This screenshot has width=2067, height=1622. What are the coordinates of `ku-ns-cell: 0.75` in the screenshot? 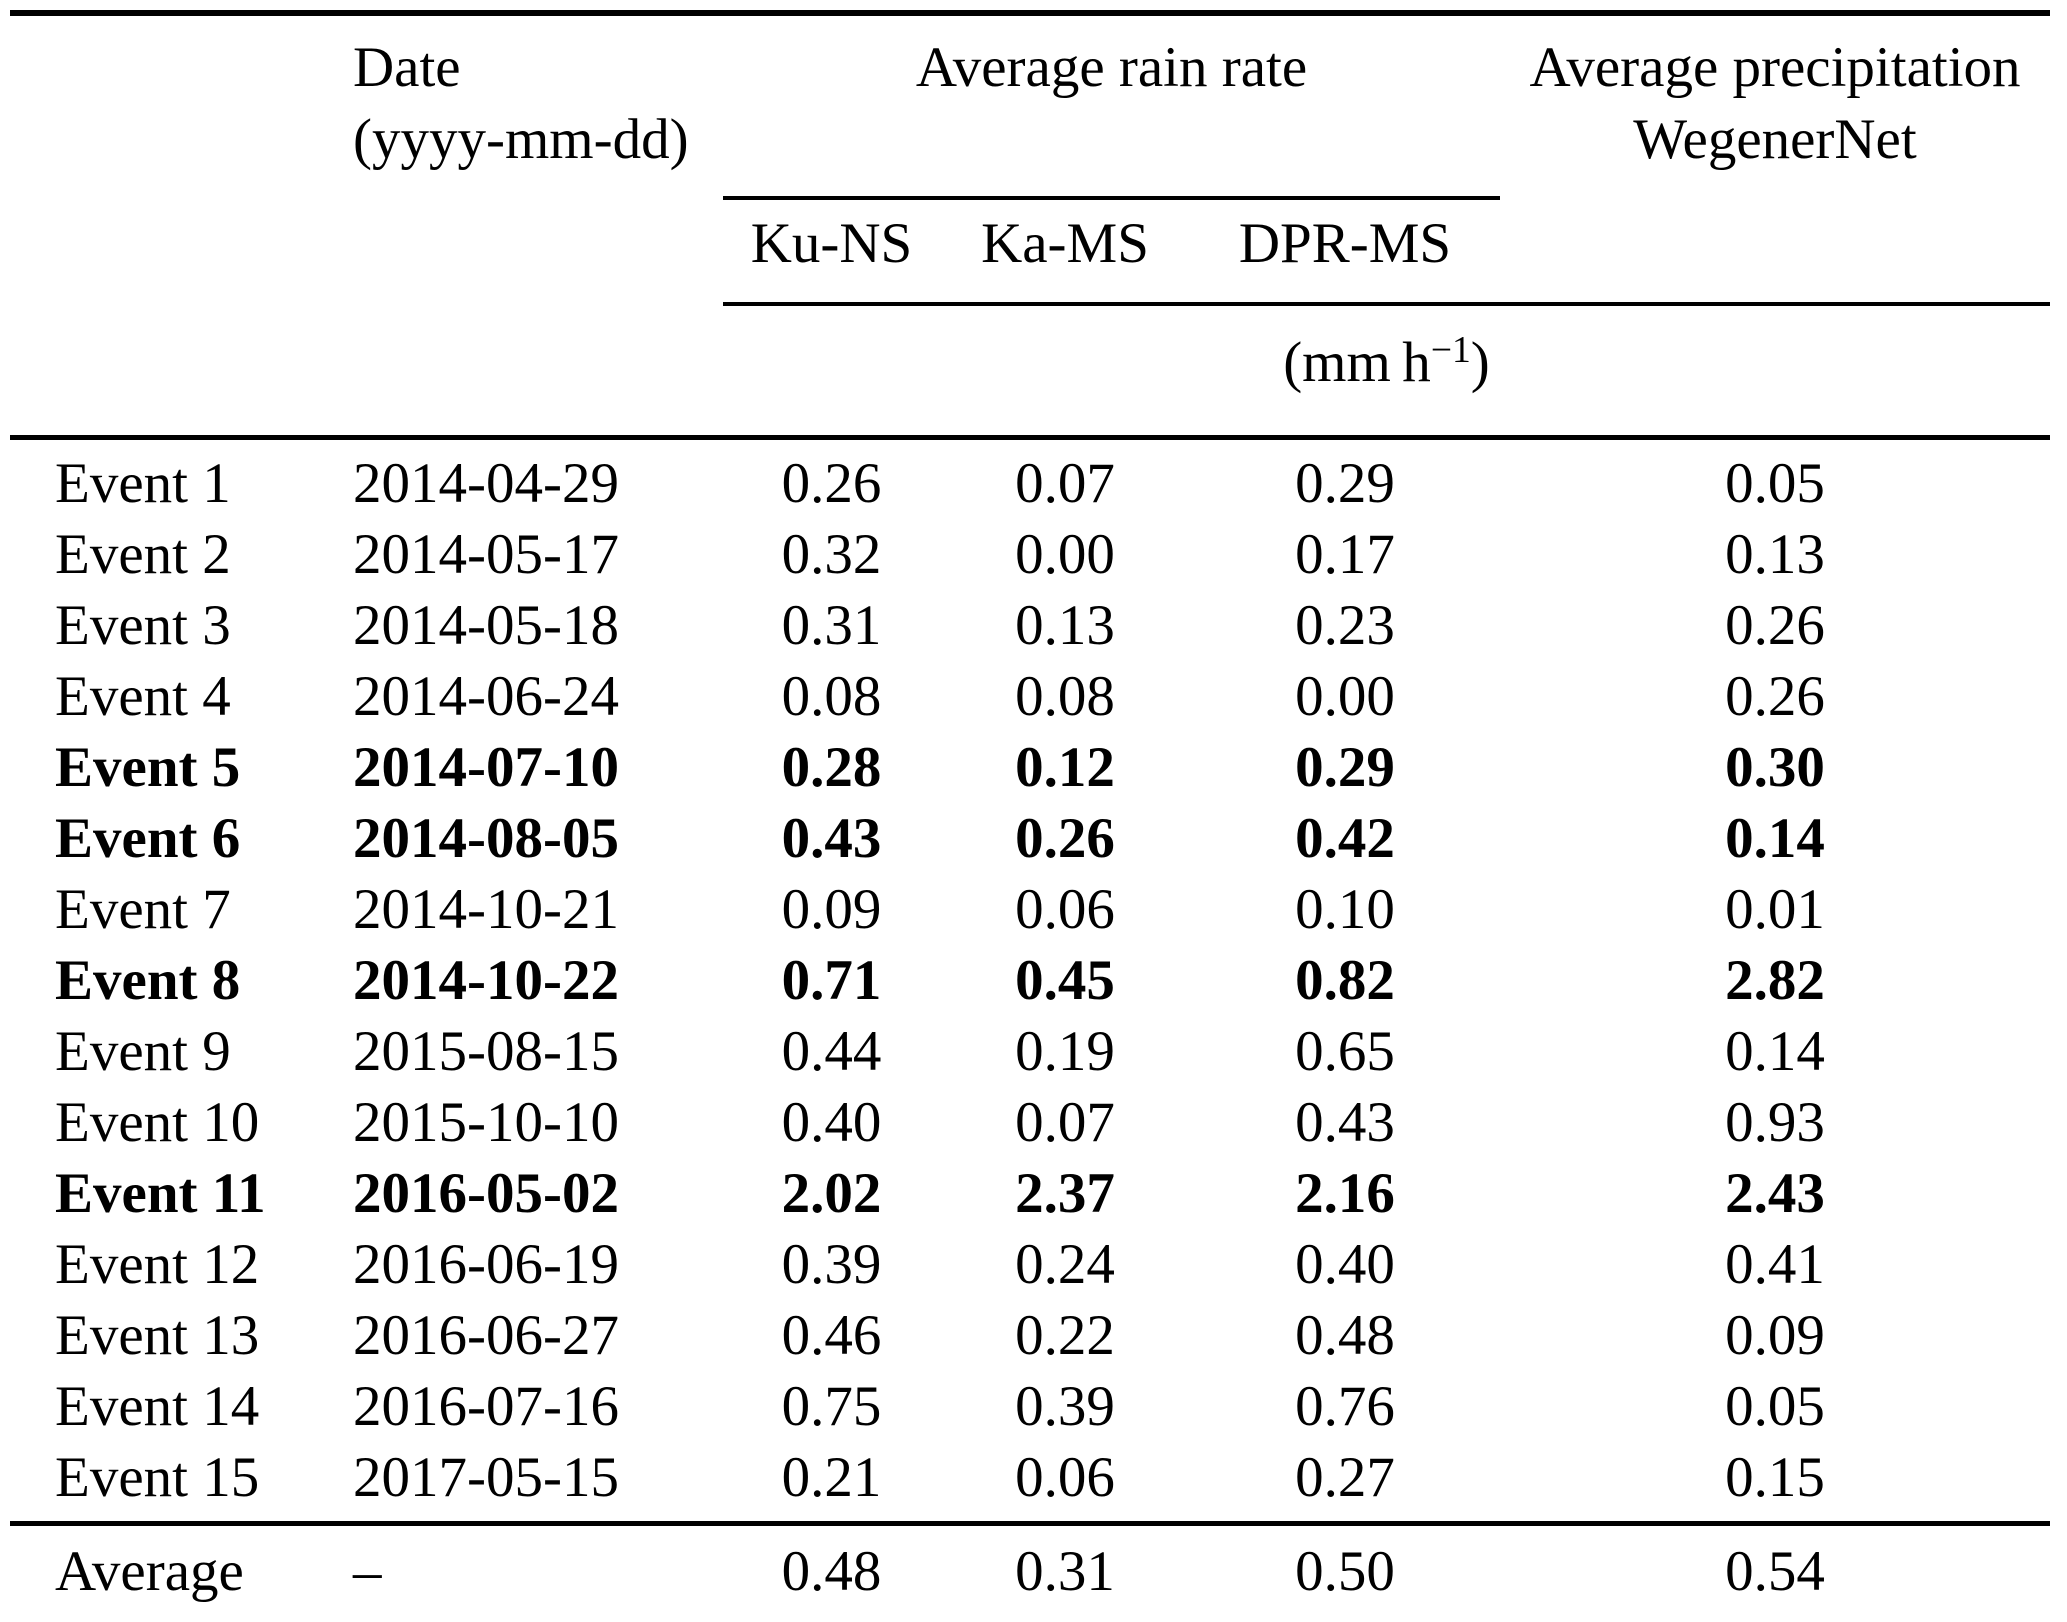 It's located at (831, 1406).